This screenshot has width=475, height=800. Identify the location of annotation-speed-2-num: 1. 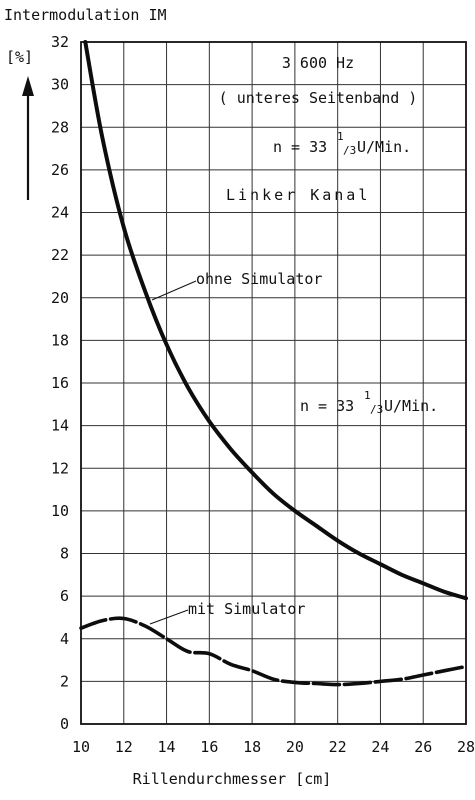
(367, 395).